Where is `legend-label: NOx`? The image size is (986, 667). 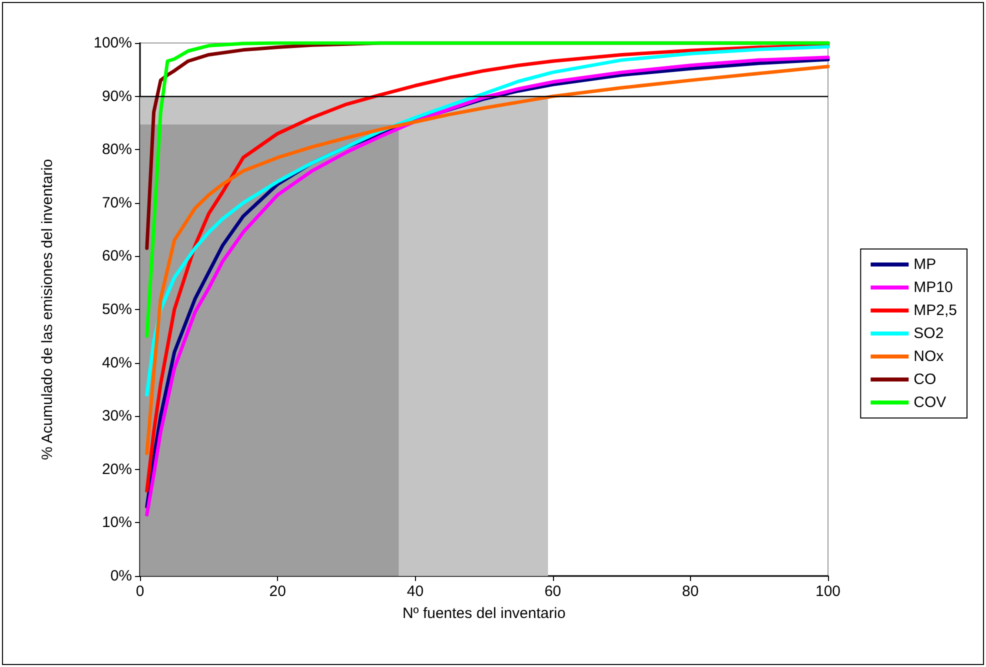
legend-label: NOx is located at coordinates (929, 356).